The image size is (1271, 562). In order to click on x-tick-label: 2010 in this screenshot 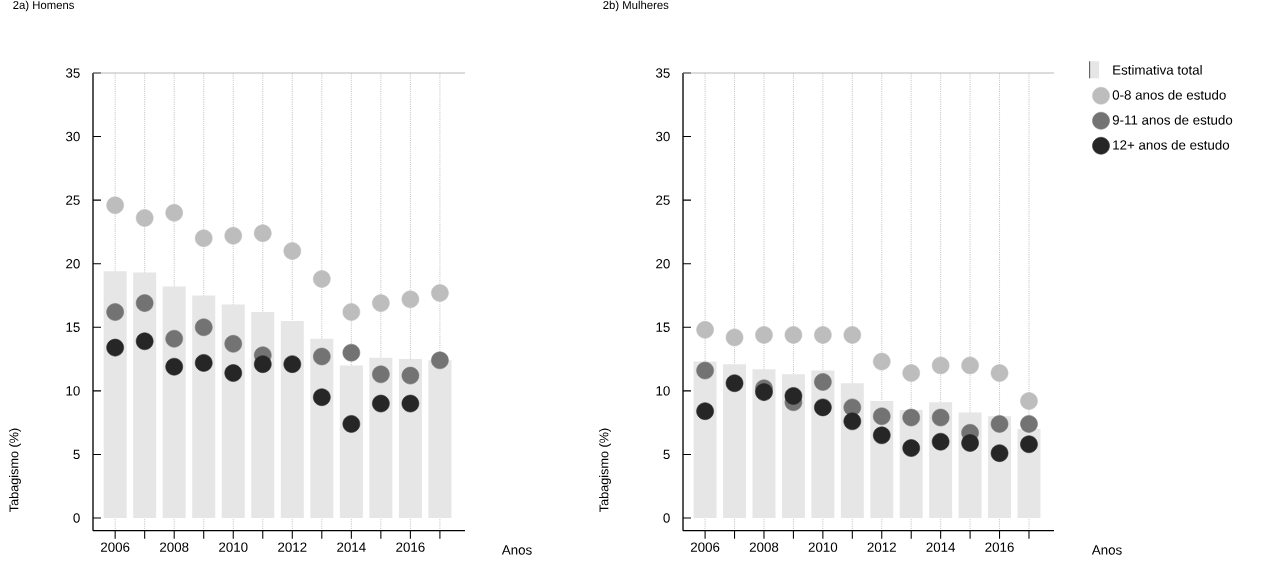, I will do `click(823, 547)`.